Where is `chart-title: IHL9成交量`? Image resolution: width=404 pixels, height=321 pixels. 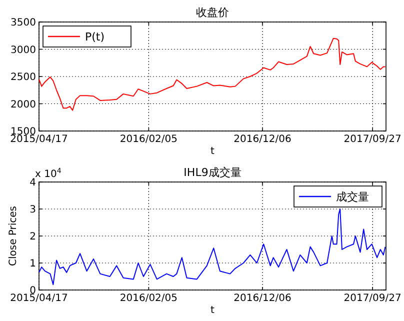
chart-title: IHL9成交量 is located at coordinates (213, 172).